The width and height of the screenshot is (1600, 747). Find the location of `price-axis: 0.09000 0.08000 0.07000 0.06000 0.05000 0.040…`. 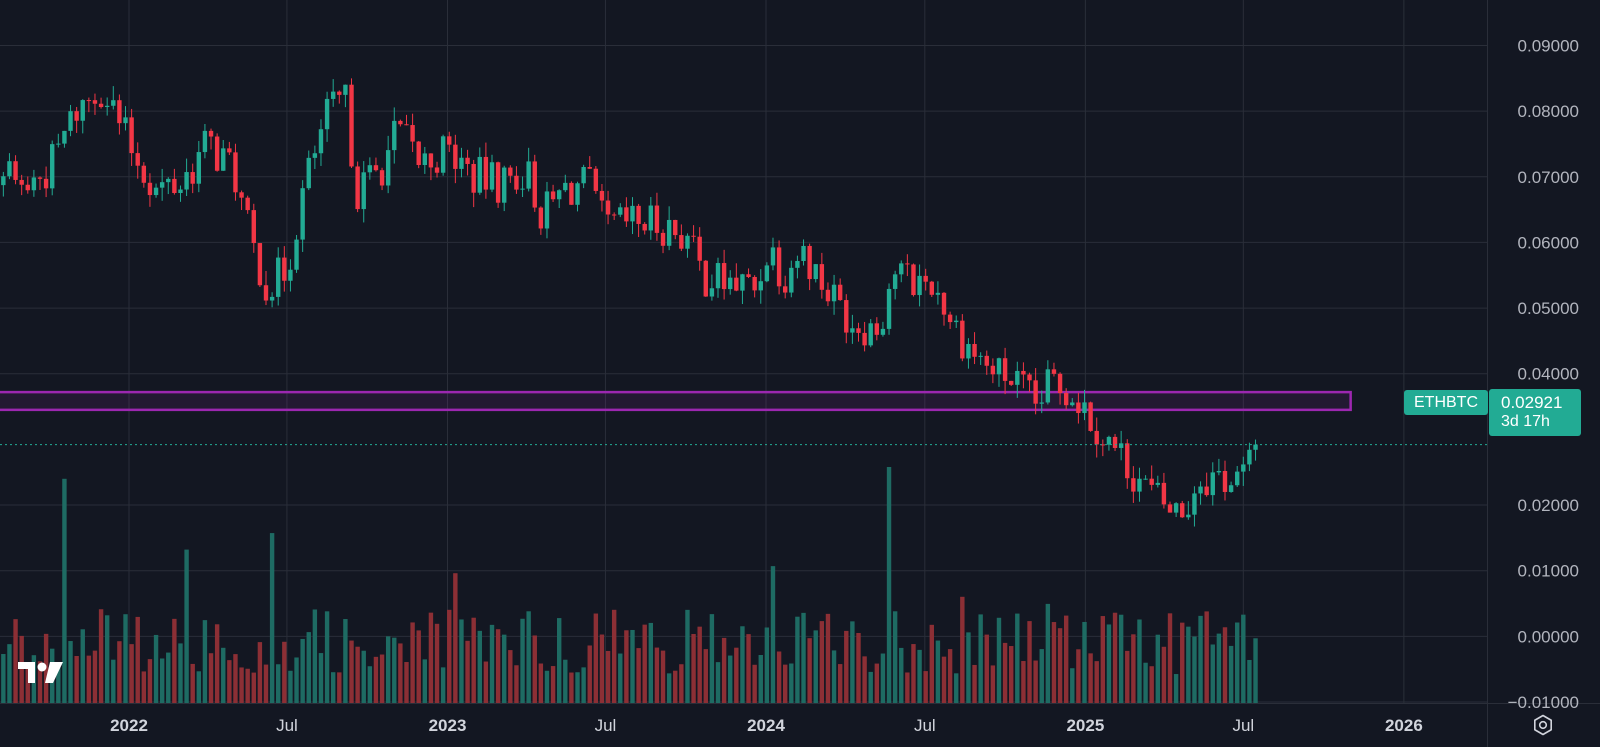

price-axis: 0.09000 0.08000 0.07000 0.06000 0.05000 0.040… is located at coordinates (1543, 374).